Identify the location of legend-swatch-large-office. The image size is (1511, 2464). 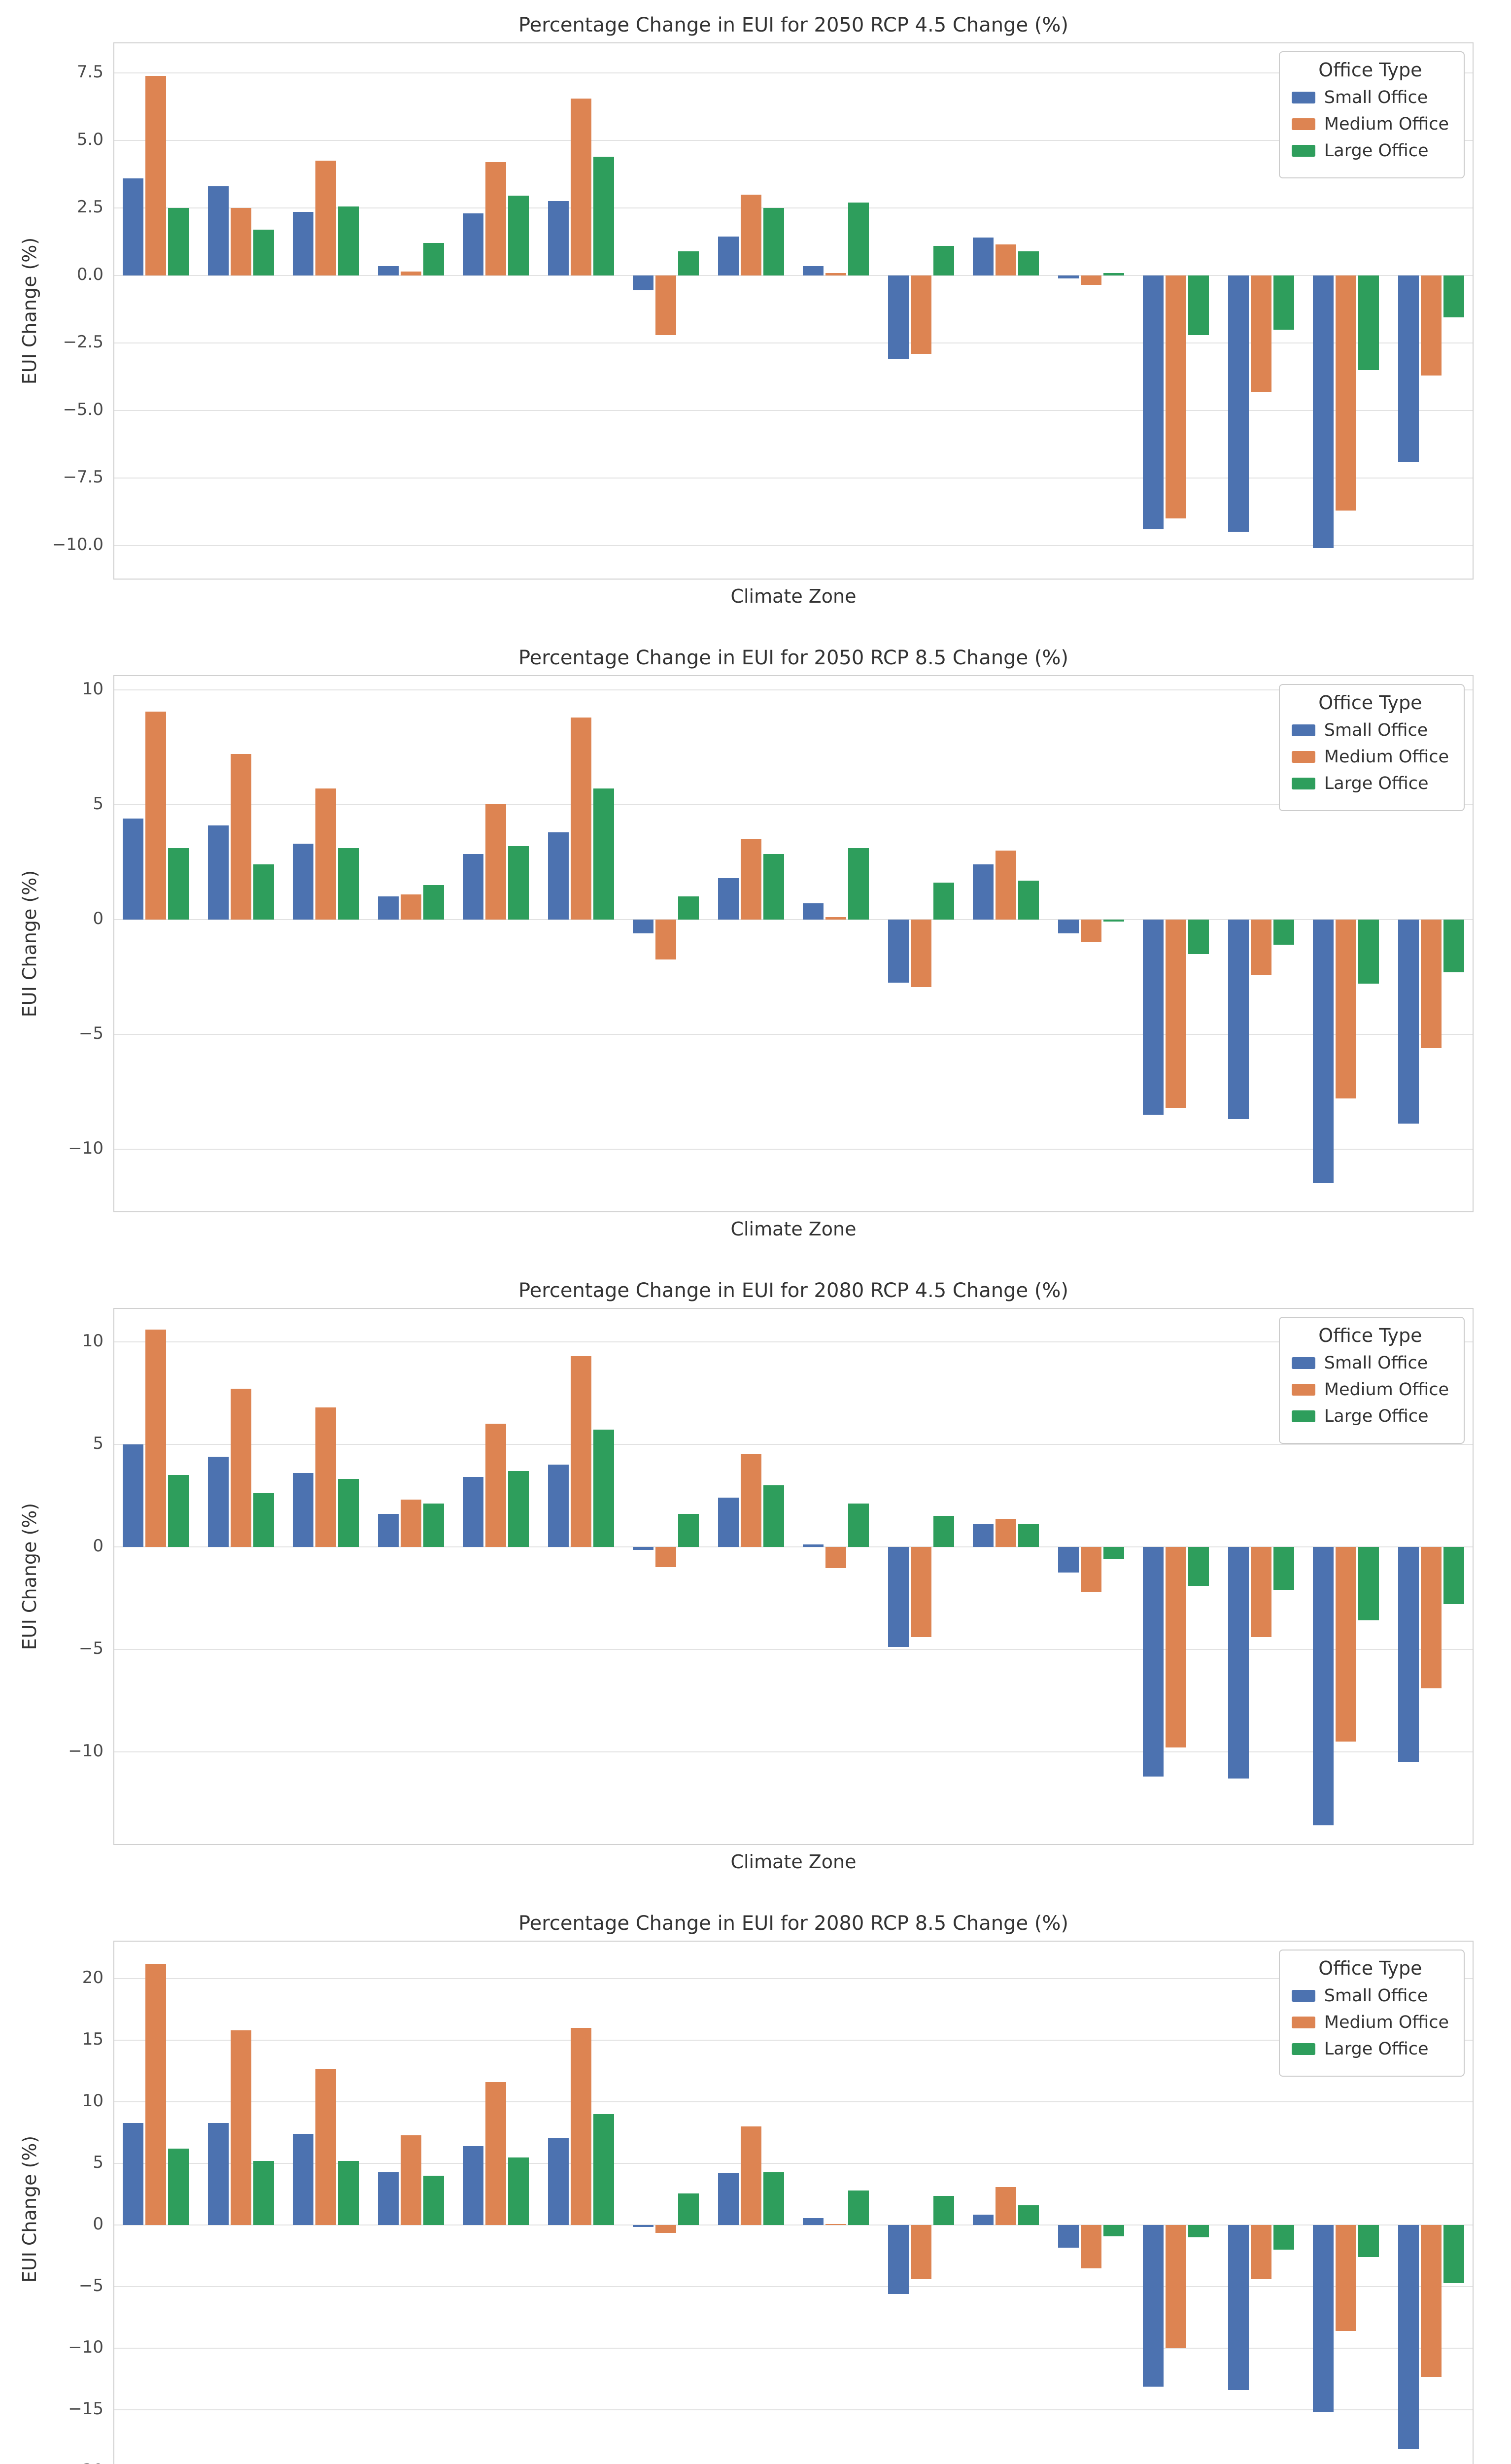
(1303, 783).